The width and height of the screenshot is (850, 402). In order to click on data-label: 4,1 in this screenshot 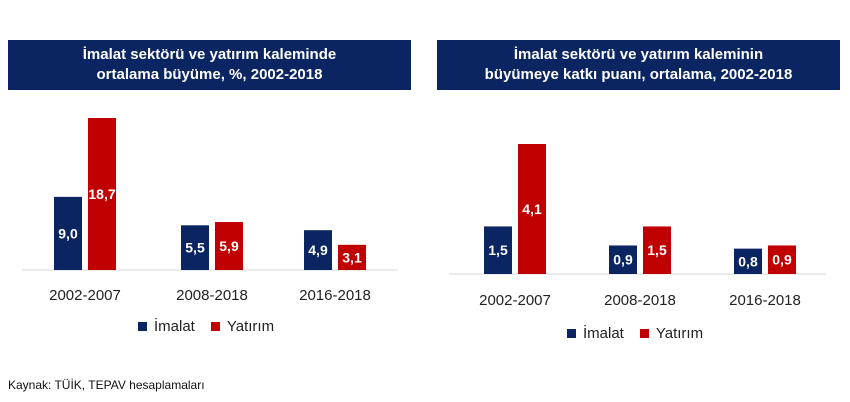, I will do `click(532, 209)`.